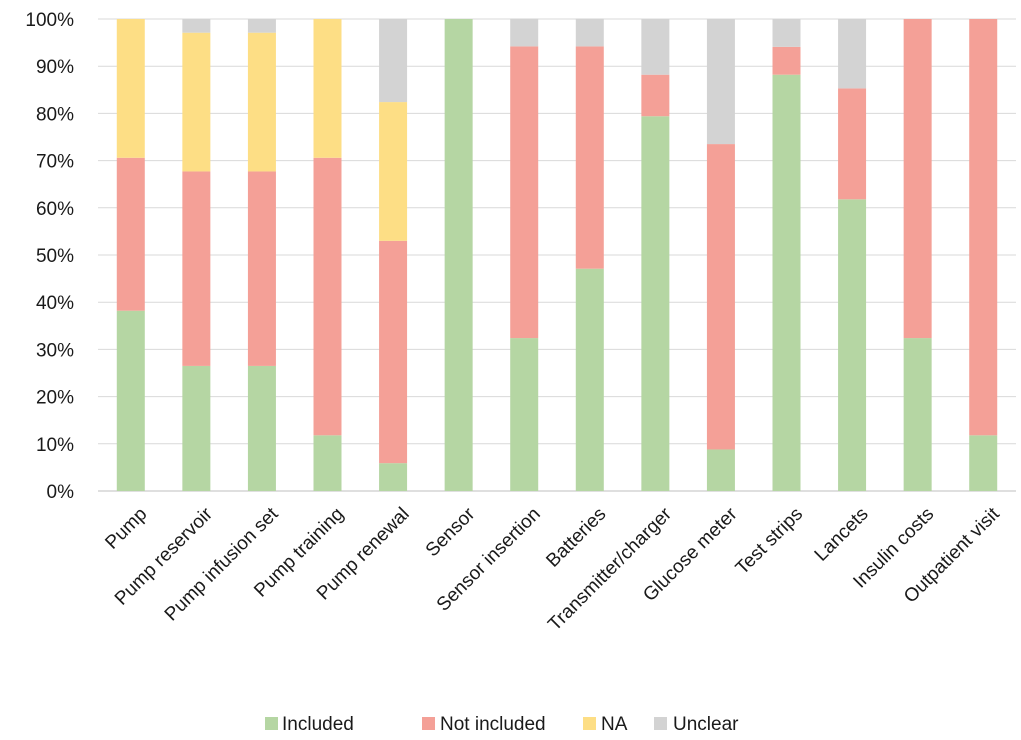  I want to click on legend-swatch-na, so click(589, 723).